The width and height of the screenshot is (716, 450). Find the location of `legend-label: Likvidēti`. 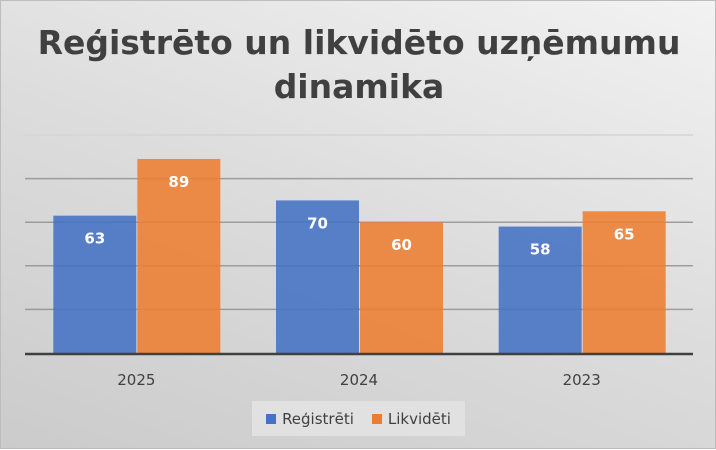

legend-label: Likvidēti is located at coordinates (419, 418).